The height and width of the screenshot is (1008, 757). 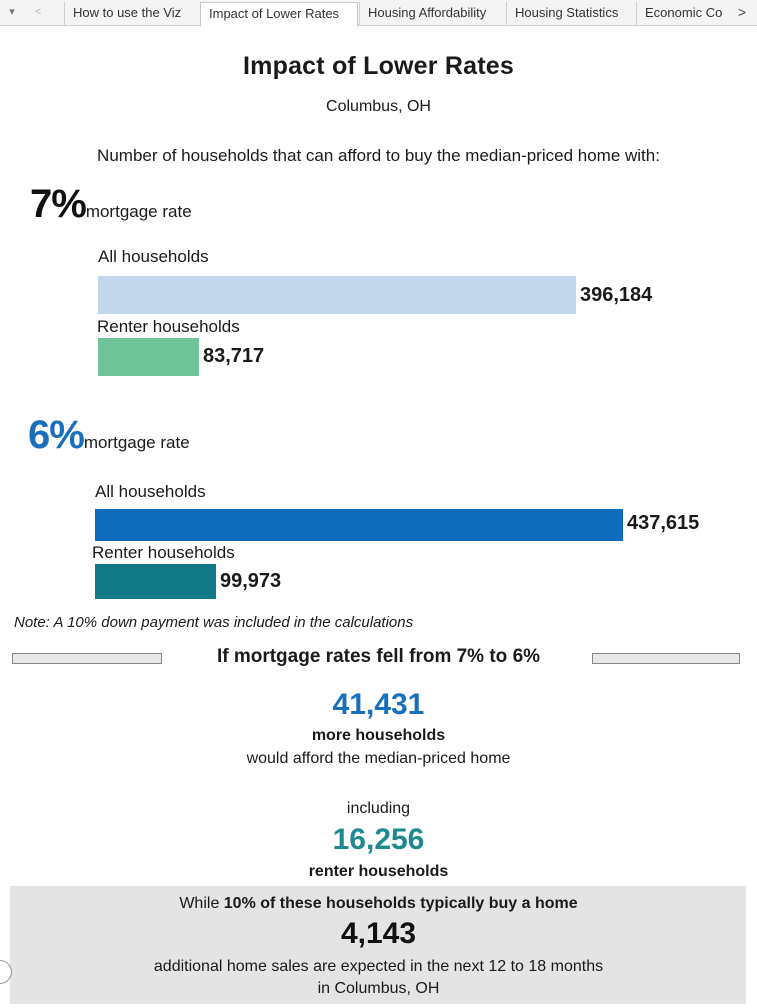 What do you see at coordinates (742, 12) in the screenshot?
I see `tab-next-icon: >` at bounding box center [742, 12].